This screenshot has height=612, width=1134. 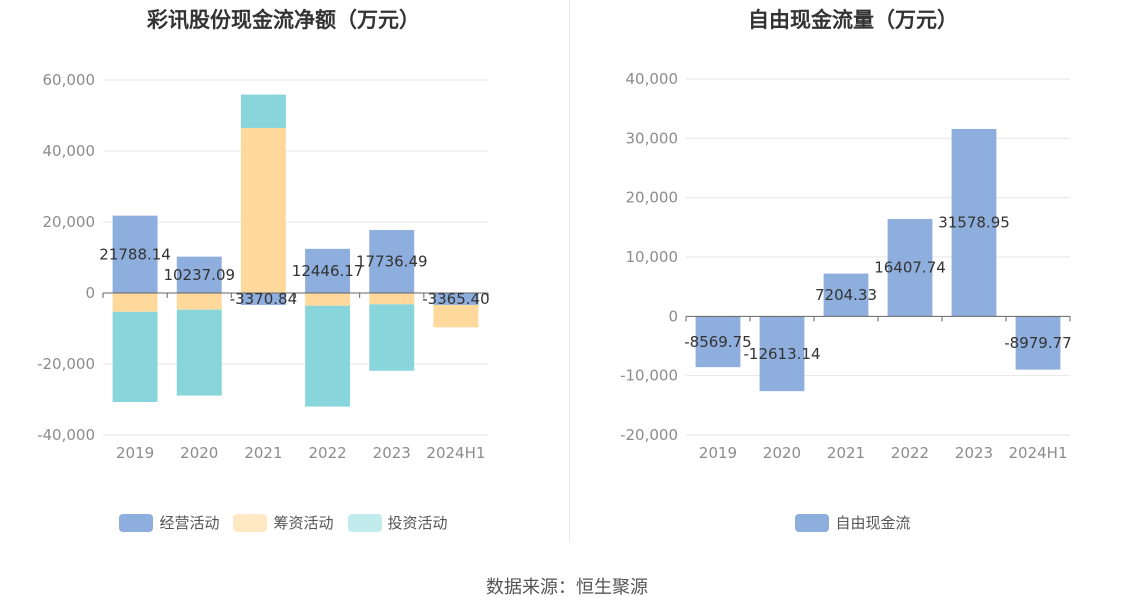 What do you see at coordinates (873, 523) in the screenshot?
I see `legend-label: 自由现金流` at bounding box center [873, 523].